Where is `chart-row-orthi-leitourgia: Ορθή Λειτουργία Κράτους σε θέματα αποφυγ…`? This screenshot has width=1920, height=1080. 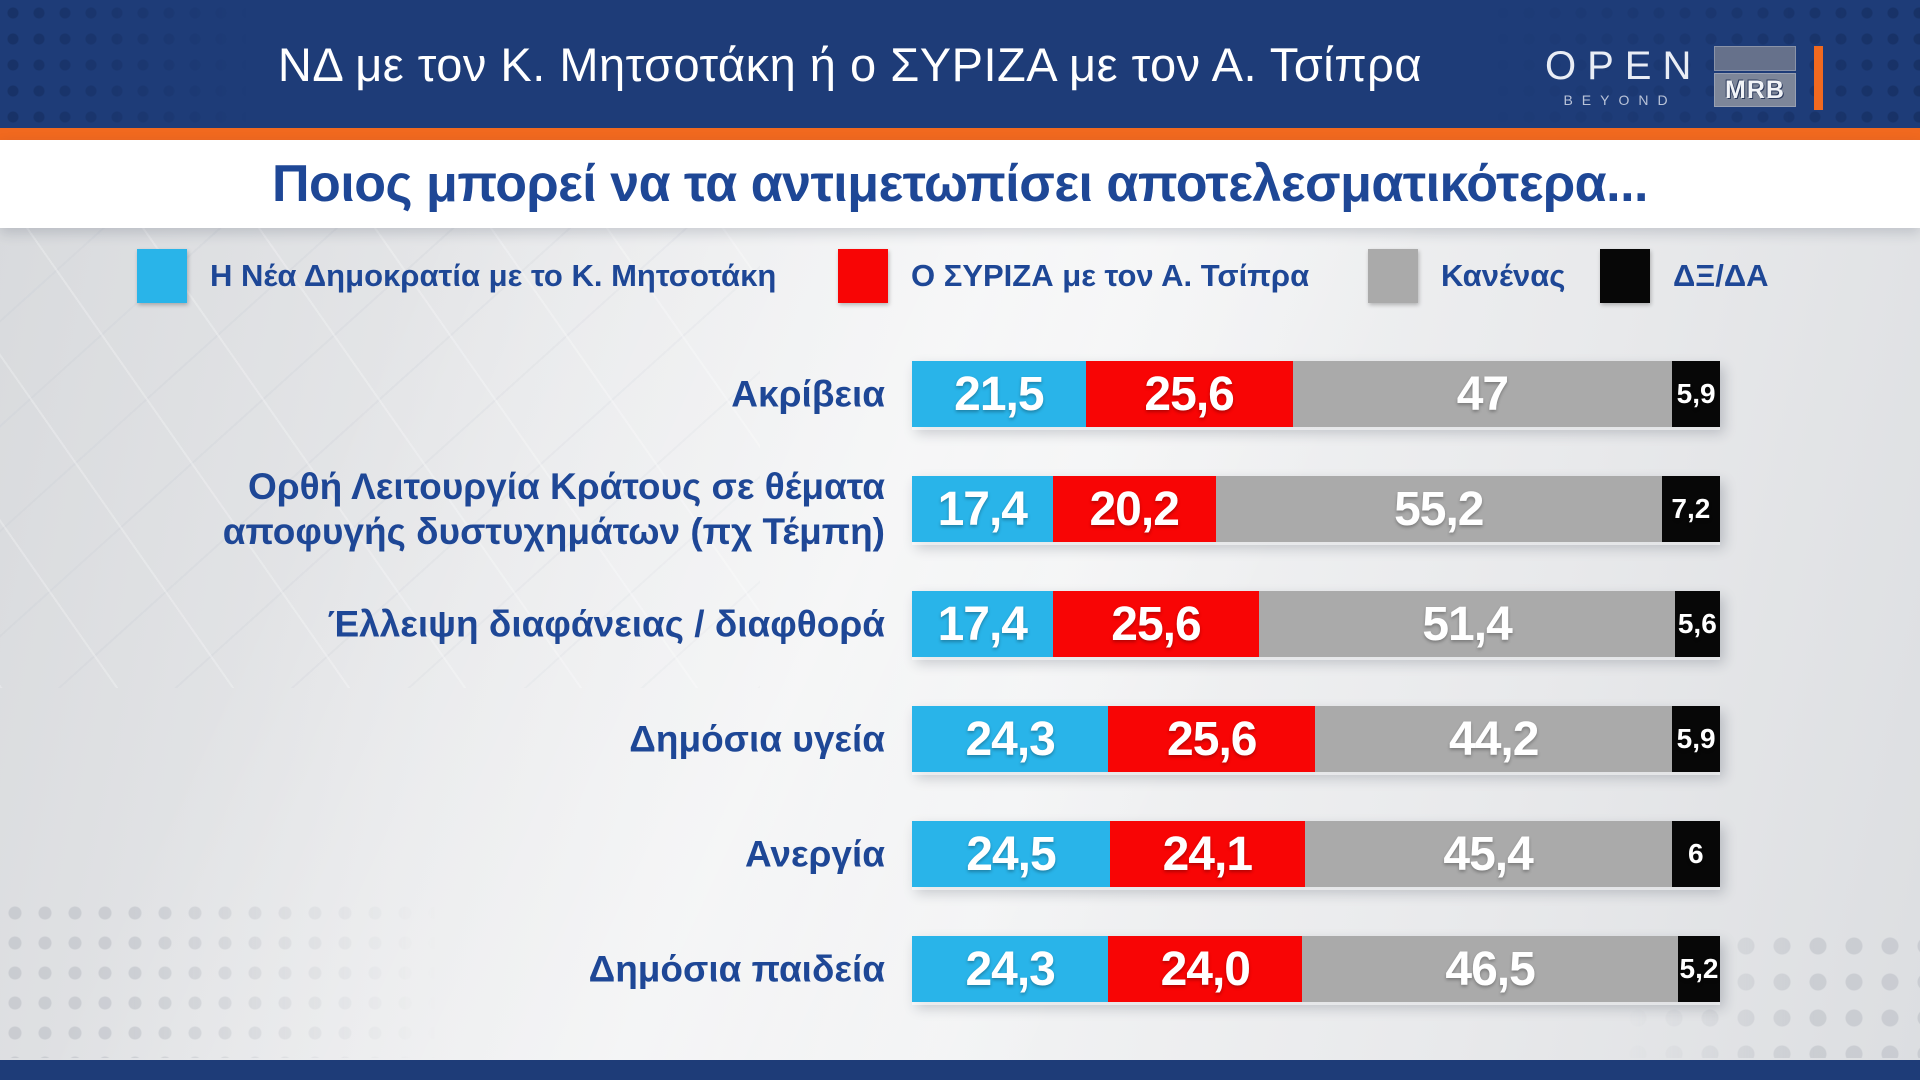
chart-row-orthi-leitourgia: Ορθή Λειτουργία Κράτους σε θέματα αποφυγ… is located at coordinates (960, 509).